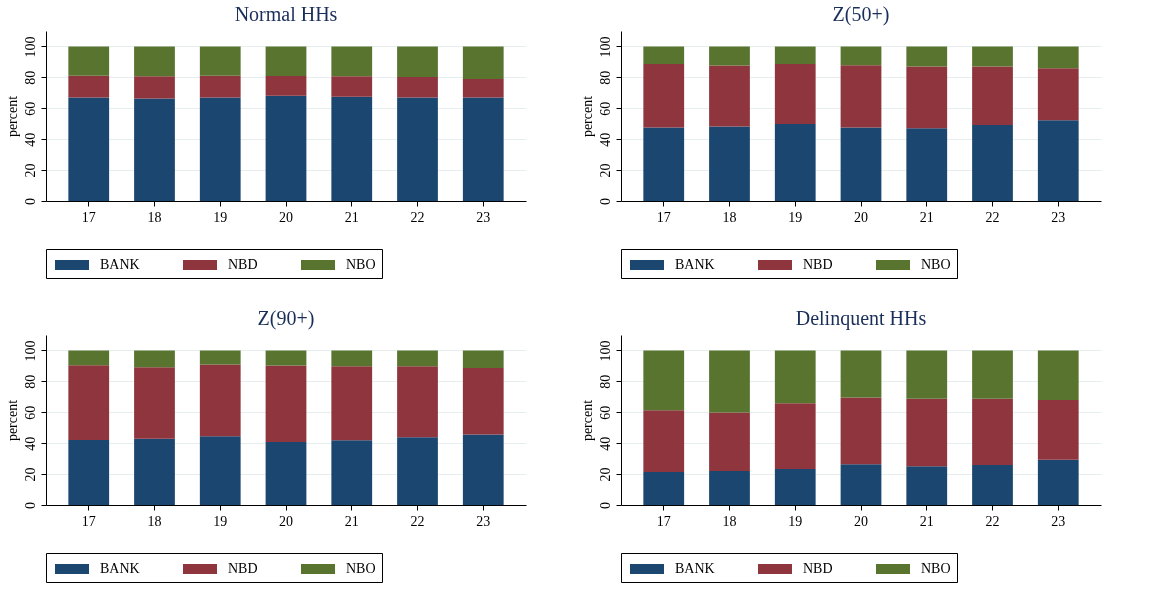 The image size is (1150, 608). I want to click on chart-title: Z(50+), so click(861, 14).